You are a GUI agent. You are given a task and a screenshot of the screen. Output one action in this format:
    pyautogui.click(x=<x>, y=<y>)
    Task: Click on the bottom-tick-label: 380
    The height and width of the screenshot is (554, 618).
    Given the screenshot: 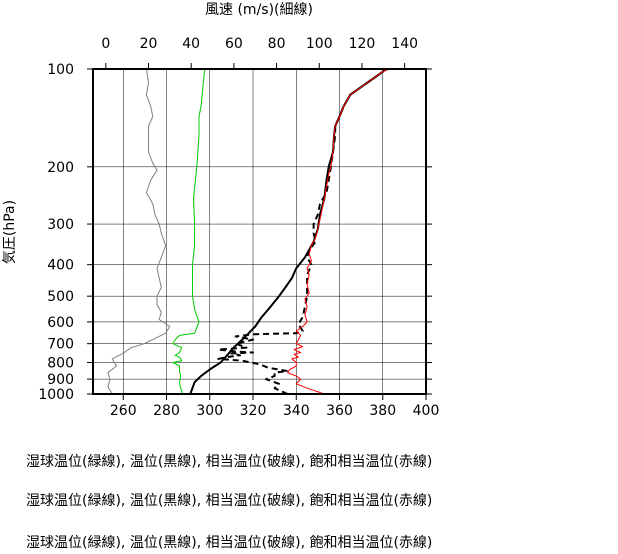 What is the action you would take?
    pyautogui.click(x=382, y=411)
    